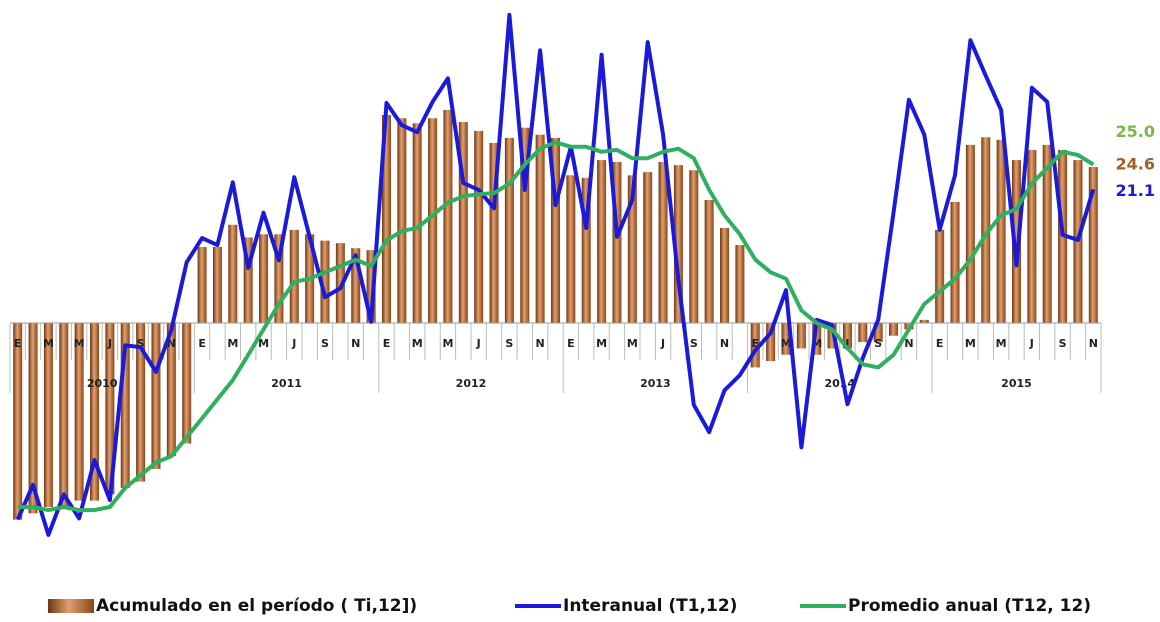  I want to click on value-label: 21.1, so click(1135, 190).